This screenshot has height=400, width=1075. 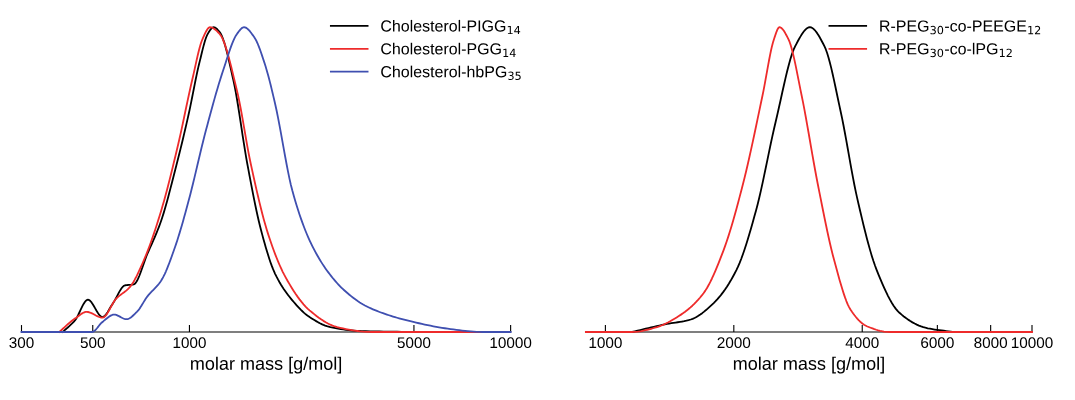 What do you see at coordinates (451, 27) in the screenshot?
I see `legend-label: Cholesterol-PIGG$_{14}$` at bounding box center [451, 27].